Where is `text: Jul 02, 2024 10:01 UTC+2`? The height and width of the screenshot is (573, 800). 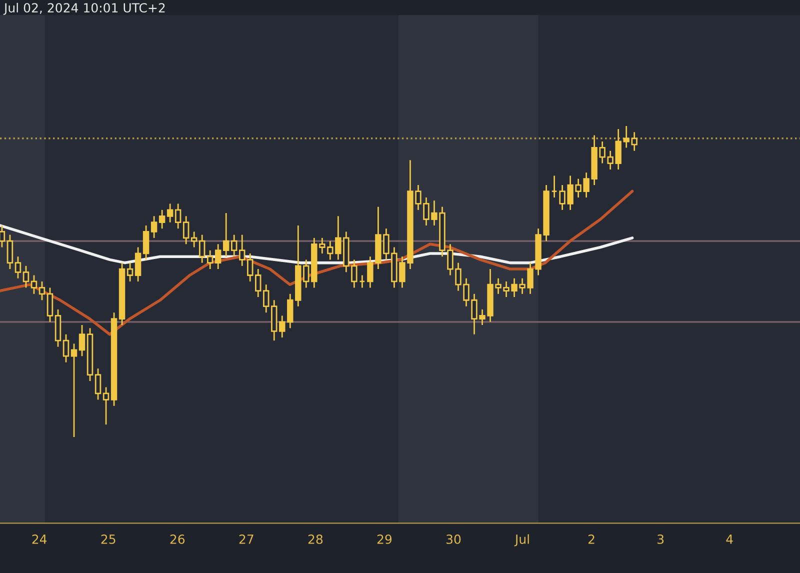
text: Jul 02, 2024 10:01 UTC+2 is located at coordinates (84, 8).